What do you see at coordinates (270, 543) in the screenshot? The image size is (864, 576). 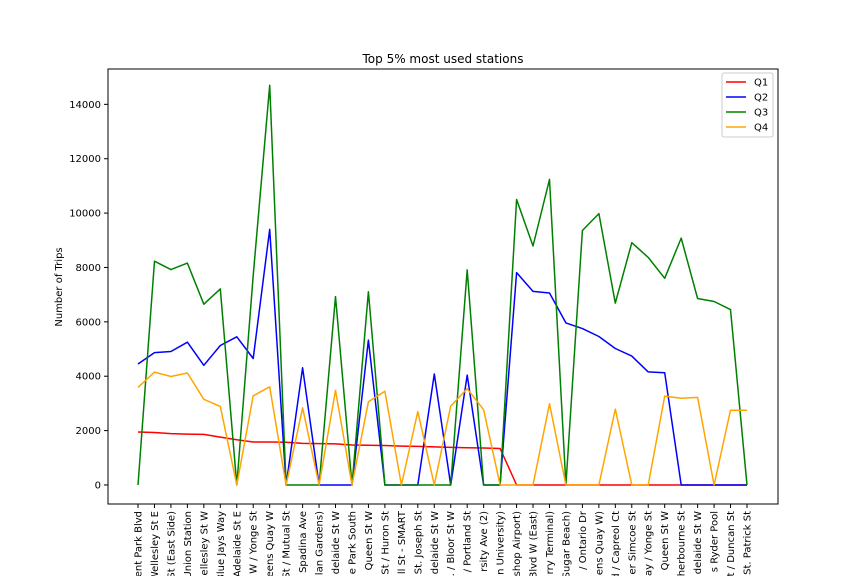 I see `x-tick-label: eens Quay W` at bounding box center [270, 543].